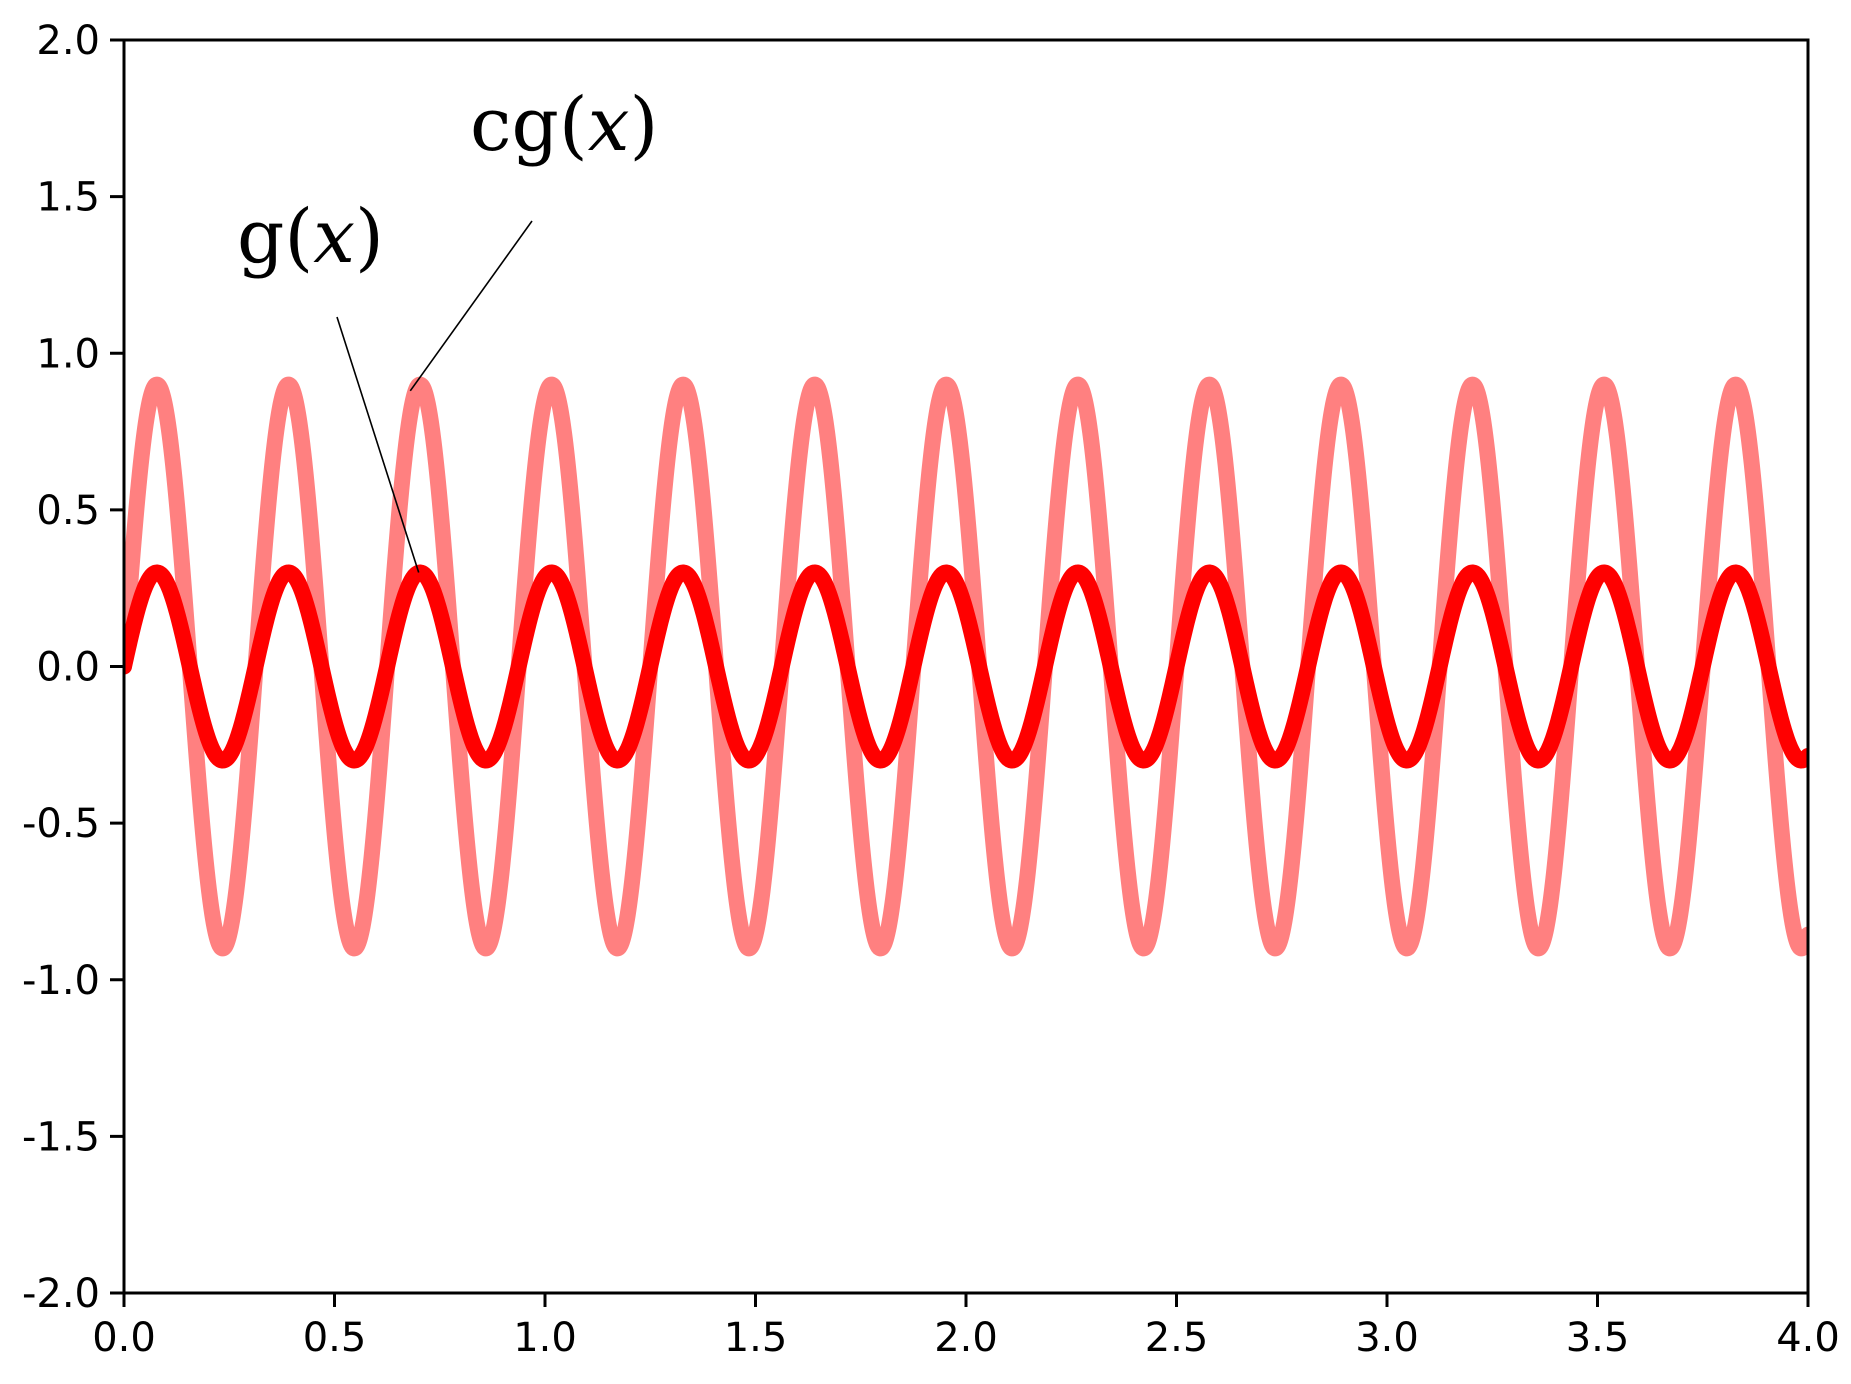 This screenshot has height=1384, width=1851. What do you see at coordinates (61, 824) in the screenshot?
I see `y-tick-label: -0.5` at bounding box center [61, 824].